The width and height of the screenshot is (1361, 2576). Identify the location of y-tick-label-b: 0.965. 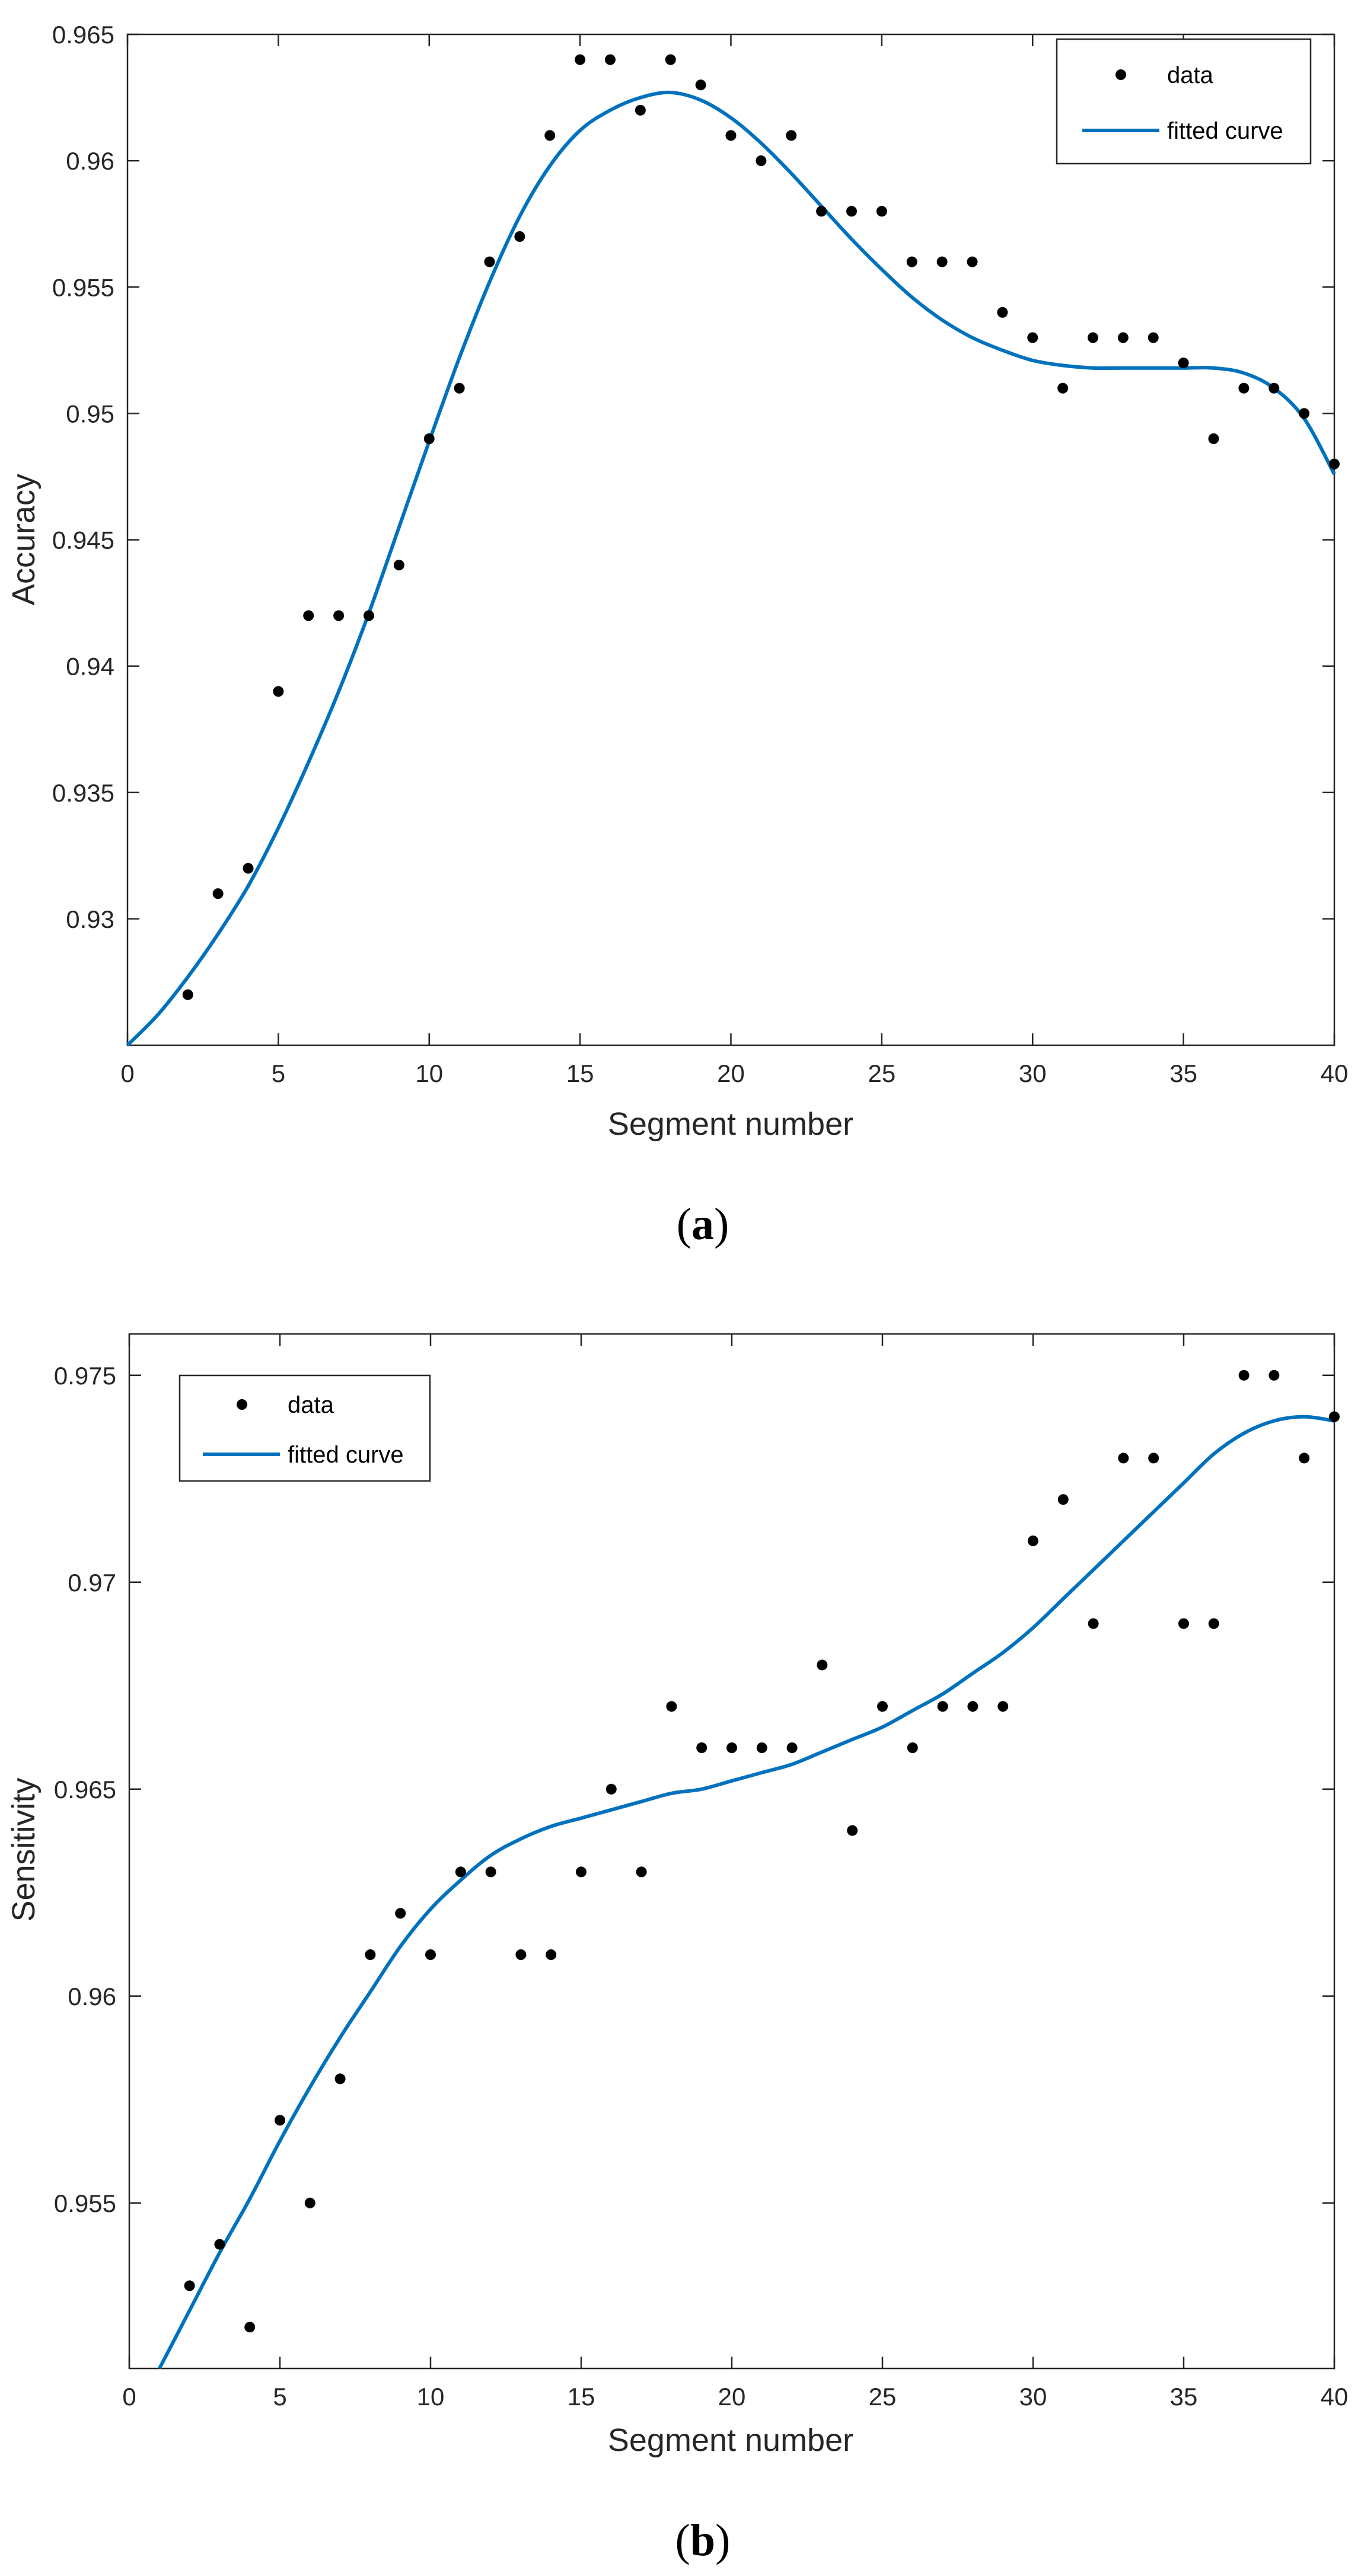
(85, 1789).